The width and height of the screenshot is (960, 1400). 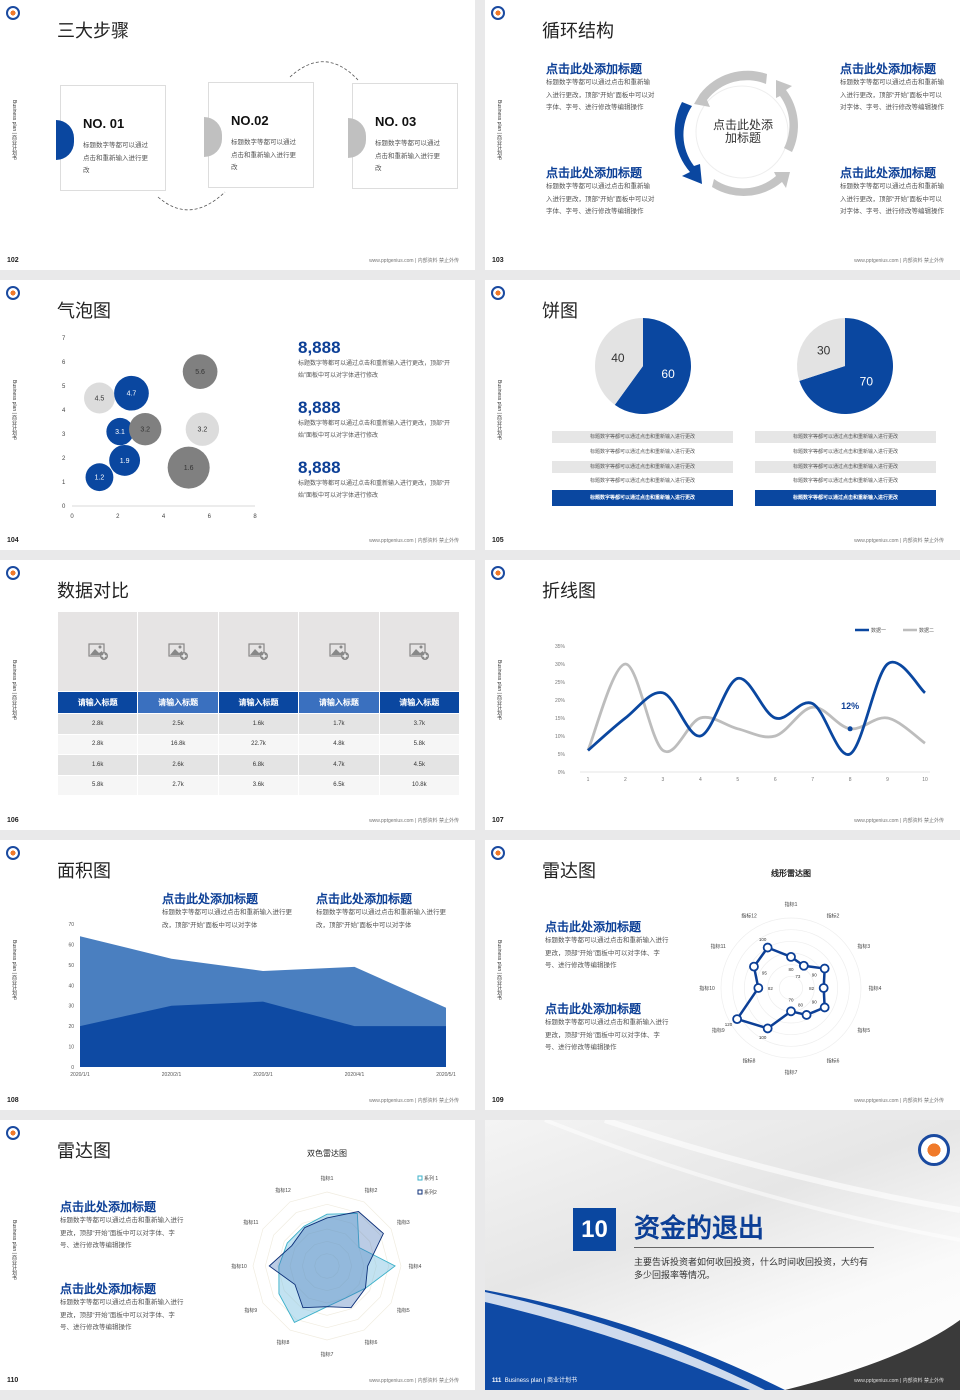 What do you see at coordinates (925, 780) in the screenshot?
I see `x-tick-label: 10` at bounding box center [925, 780].